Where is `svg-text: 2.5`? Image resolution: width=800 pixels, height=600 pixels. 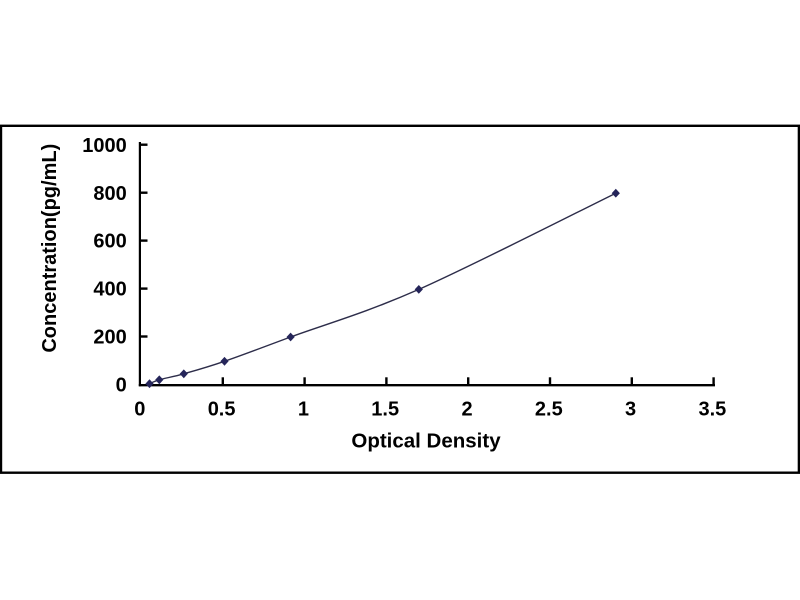 svg-text: 2.5 is located at coordinates (549, 410).